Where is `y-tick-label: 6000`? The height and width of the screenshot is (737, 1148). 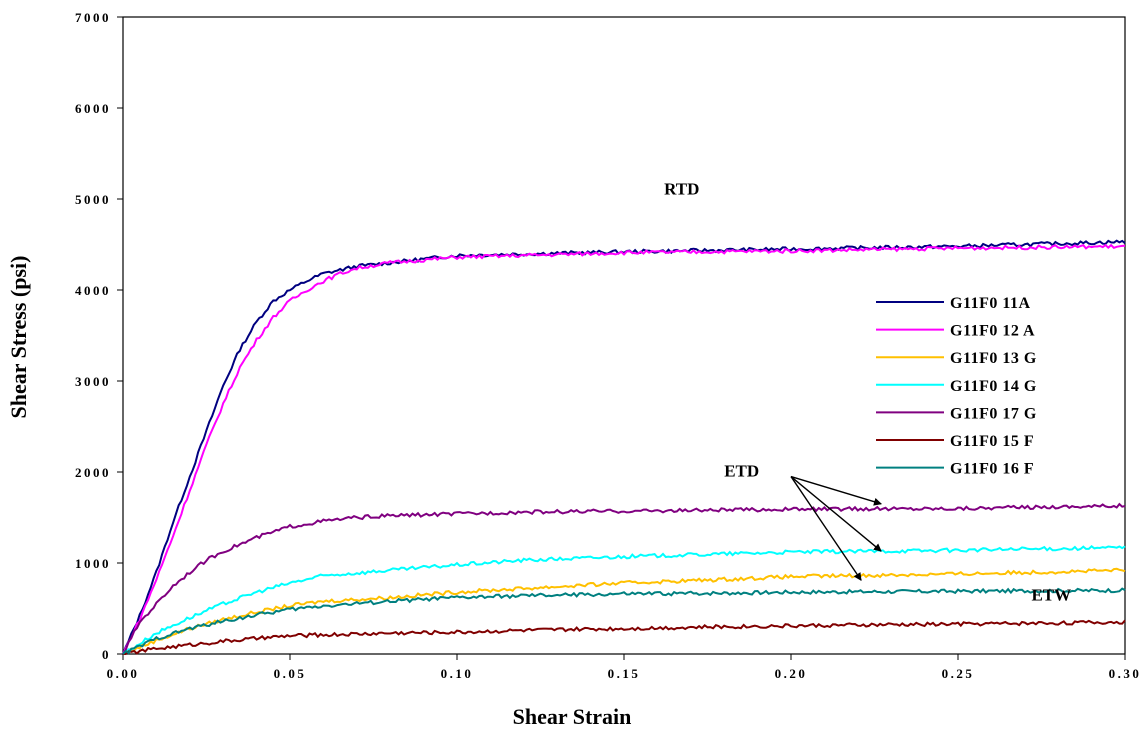 y-tick-label: 6000 is located at coordinates (93, 108).